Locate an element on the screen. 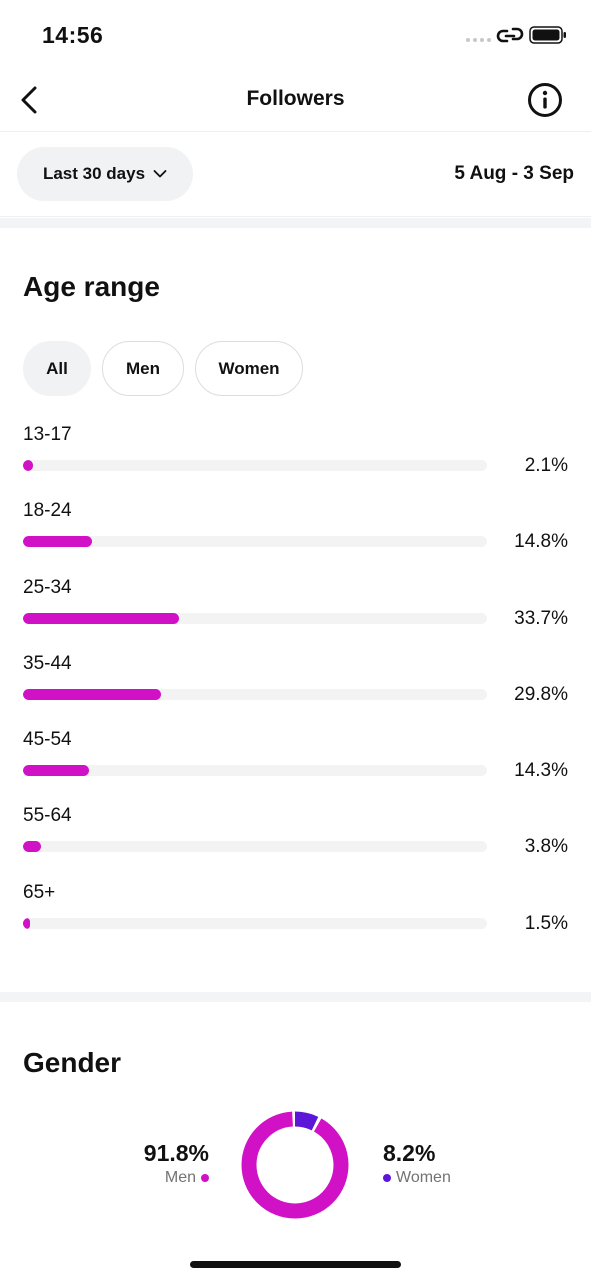  age-percent: 33.7% is located at coordinates (541, 618).